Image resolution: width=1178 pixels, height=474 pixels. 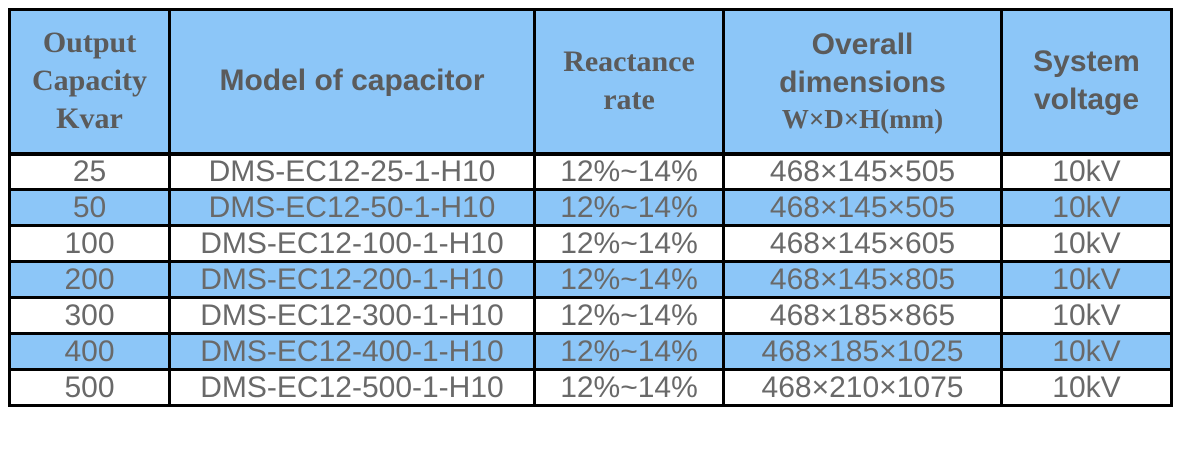 What do you see at coordinates (89, 351) in the screenshot?
I see `cell-capacity: 400` at bounding box center [89, 351].